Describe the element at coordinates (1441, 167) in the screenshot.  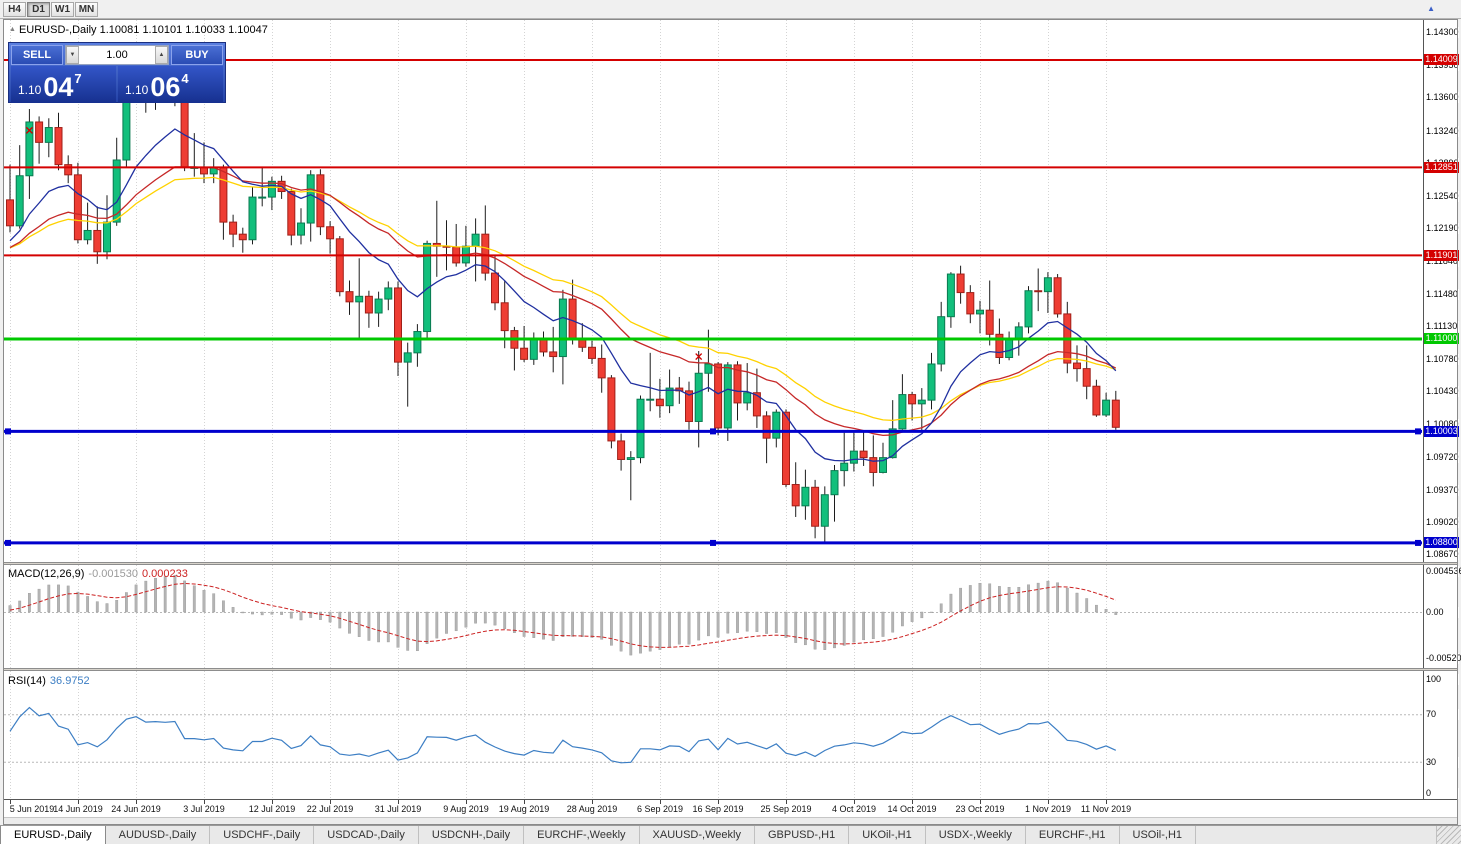
I see `hline-price-label: 1.12851` at that location.